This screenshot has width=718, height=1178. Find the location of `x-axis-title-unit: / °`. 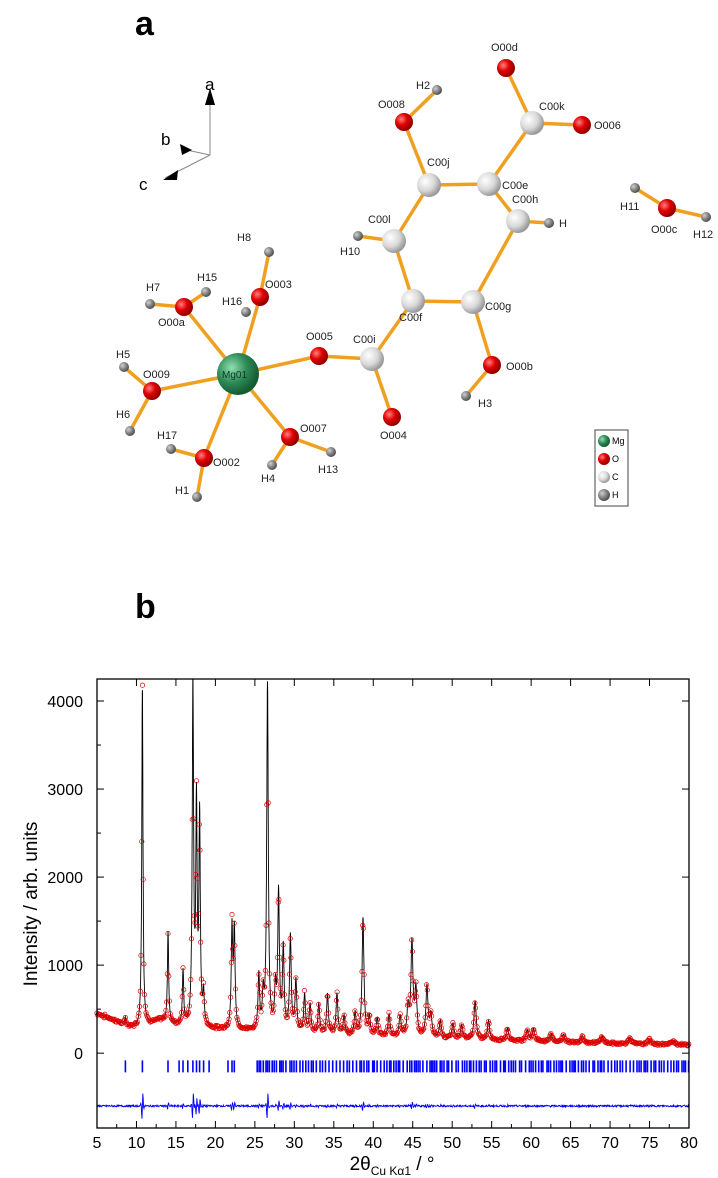

x-axis-title-unit: / ° is located at coordinates (422, 1164).